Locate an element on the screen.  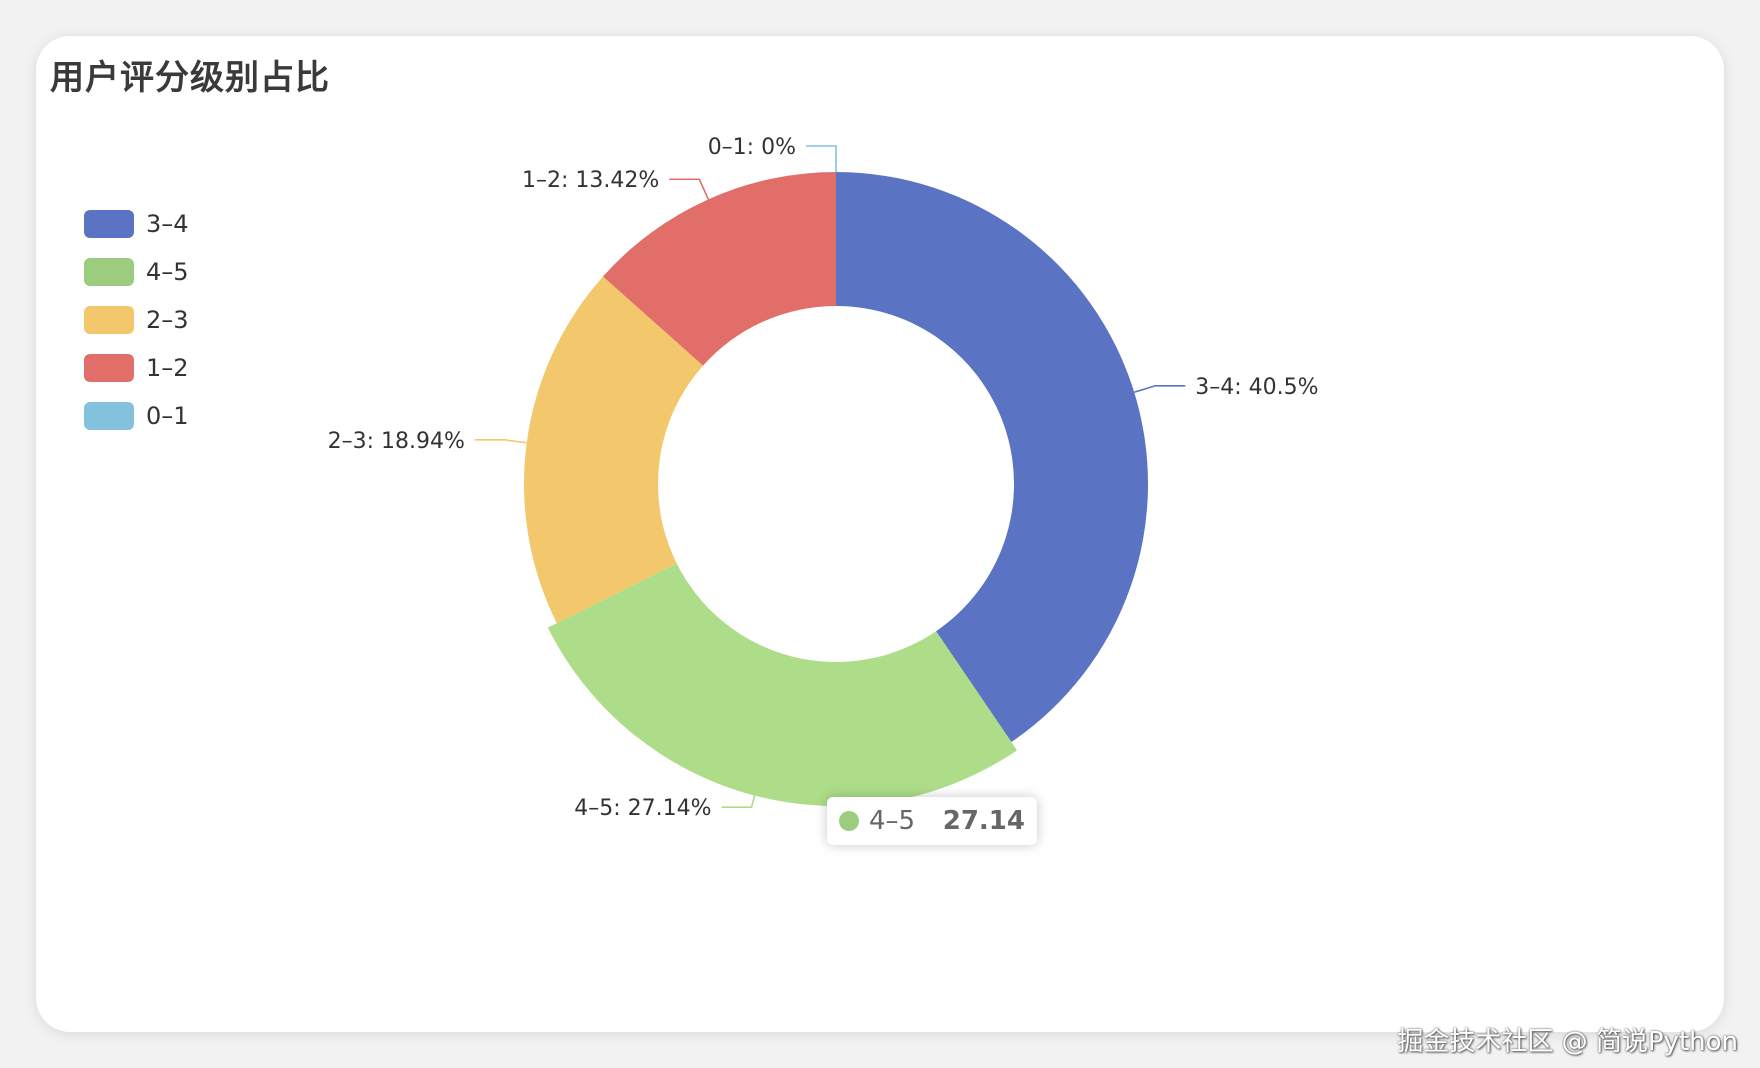
legend-item-1: 3–4 is located at coordinates (136, 224).